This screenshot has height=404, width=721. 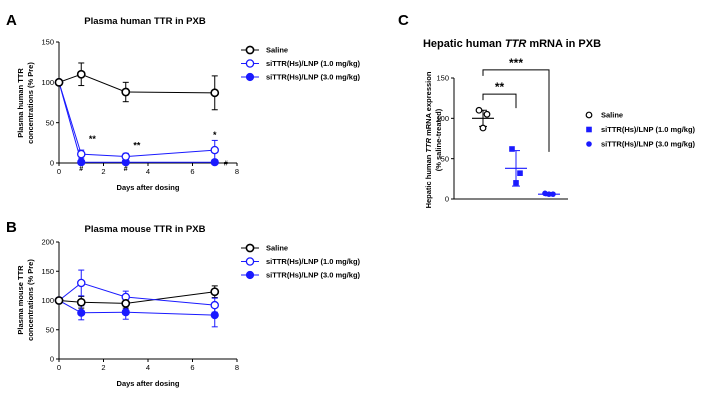 I want to click on panel-c-axes: 0 50 100 150, so click(x=502, y=139).